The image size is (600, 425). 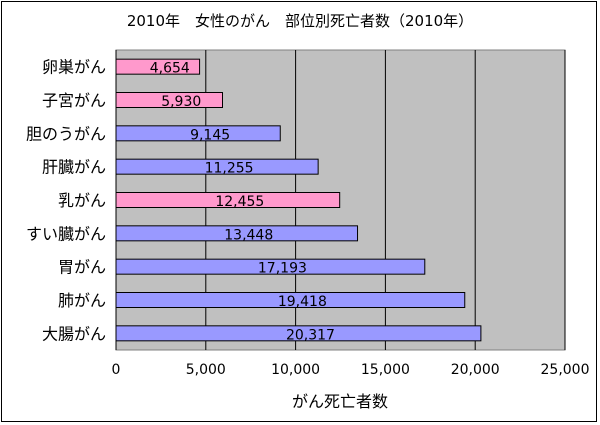 What do you see at coordinates (74, 67) in the screenshot?
I see `category-label: 卵巣がん` at bounding box center [74, 67].